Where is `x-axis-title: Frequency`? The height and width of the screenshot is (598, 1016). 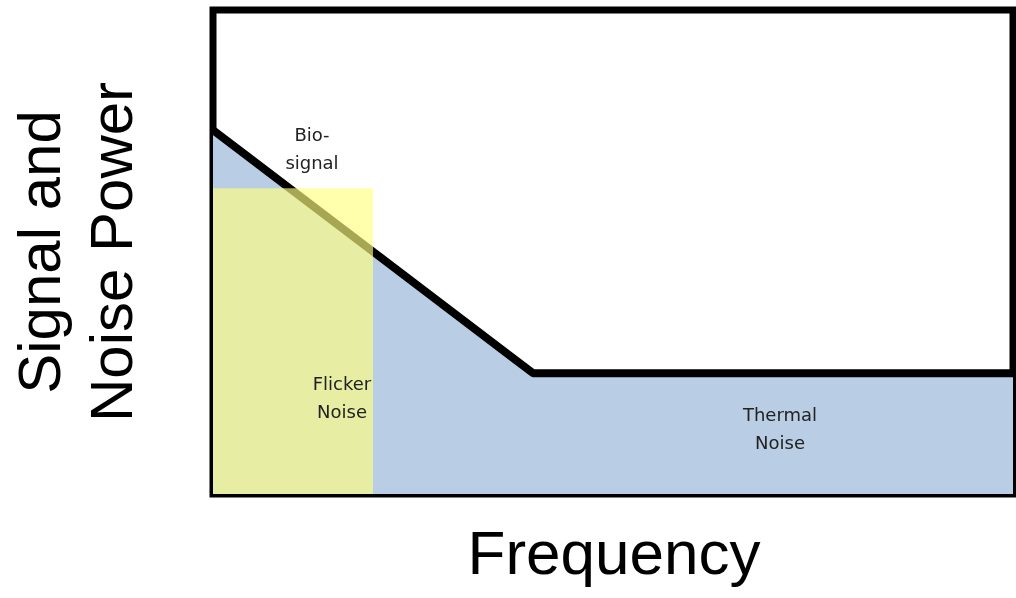 x-axis-title: Frequency is located at coordinates (614, 552).